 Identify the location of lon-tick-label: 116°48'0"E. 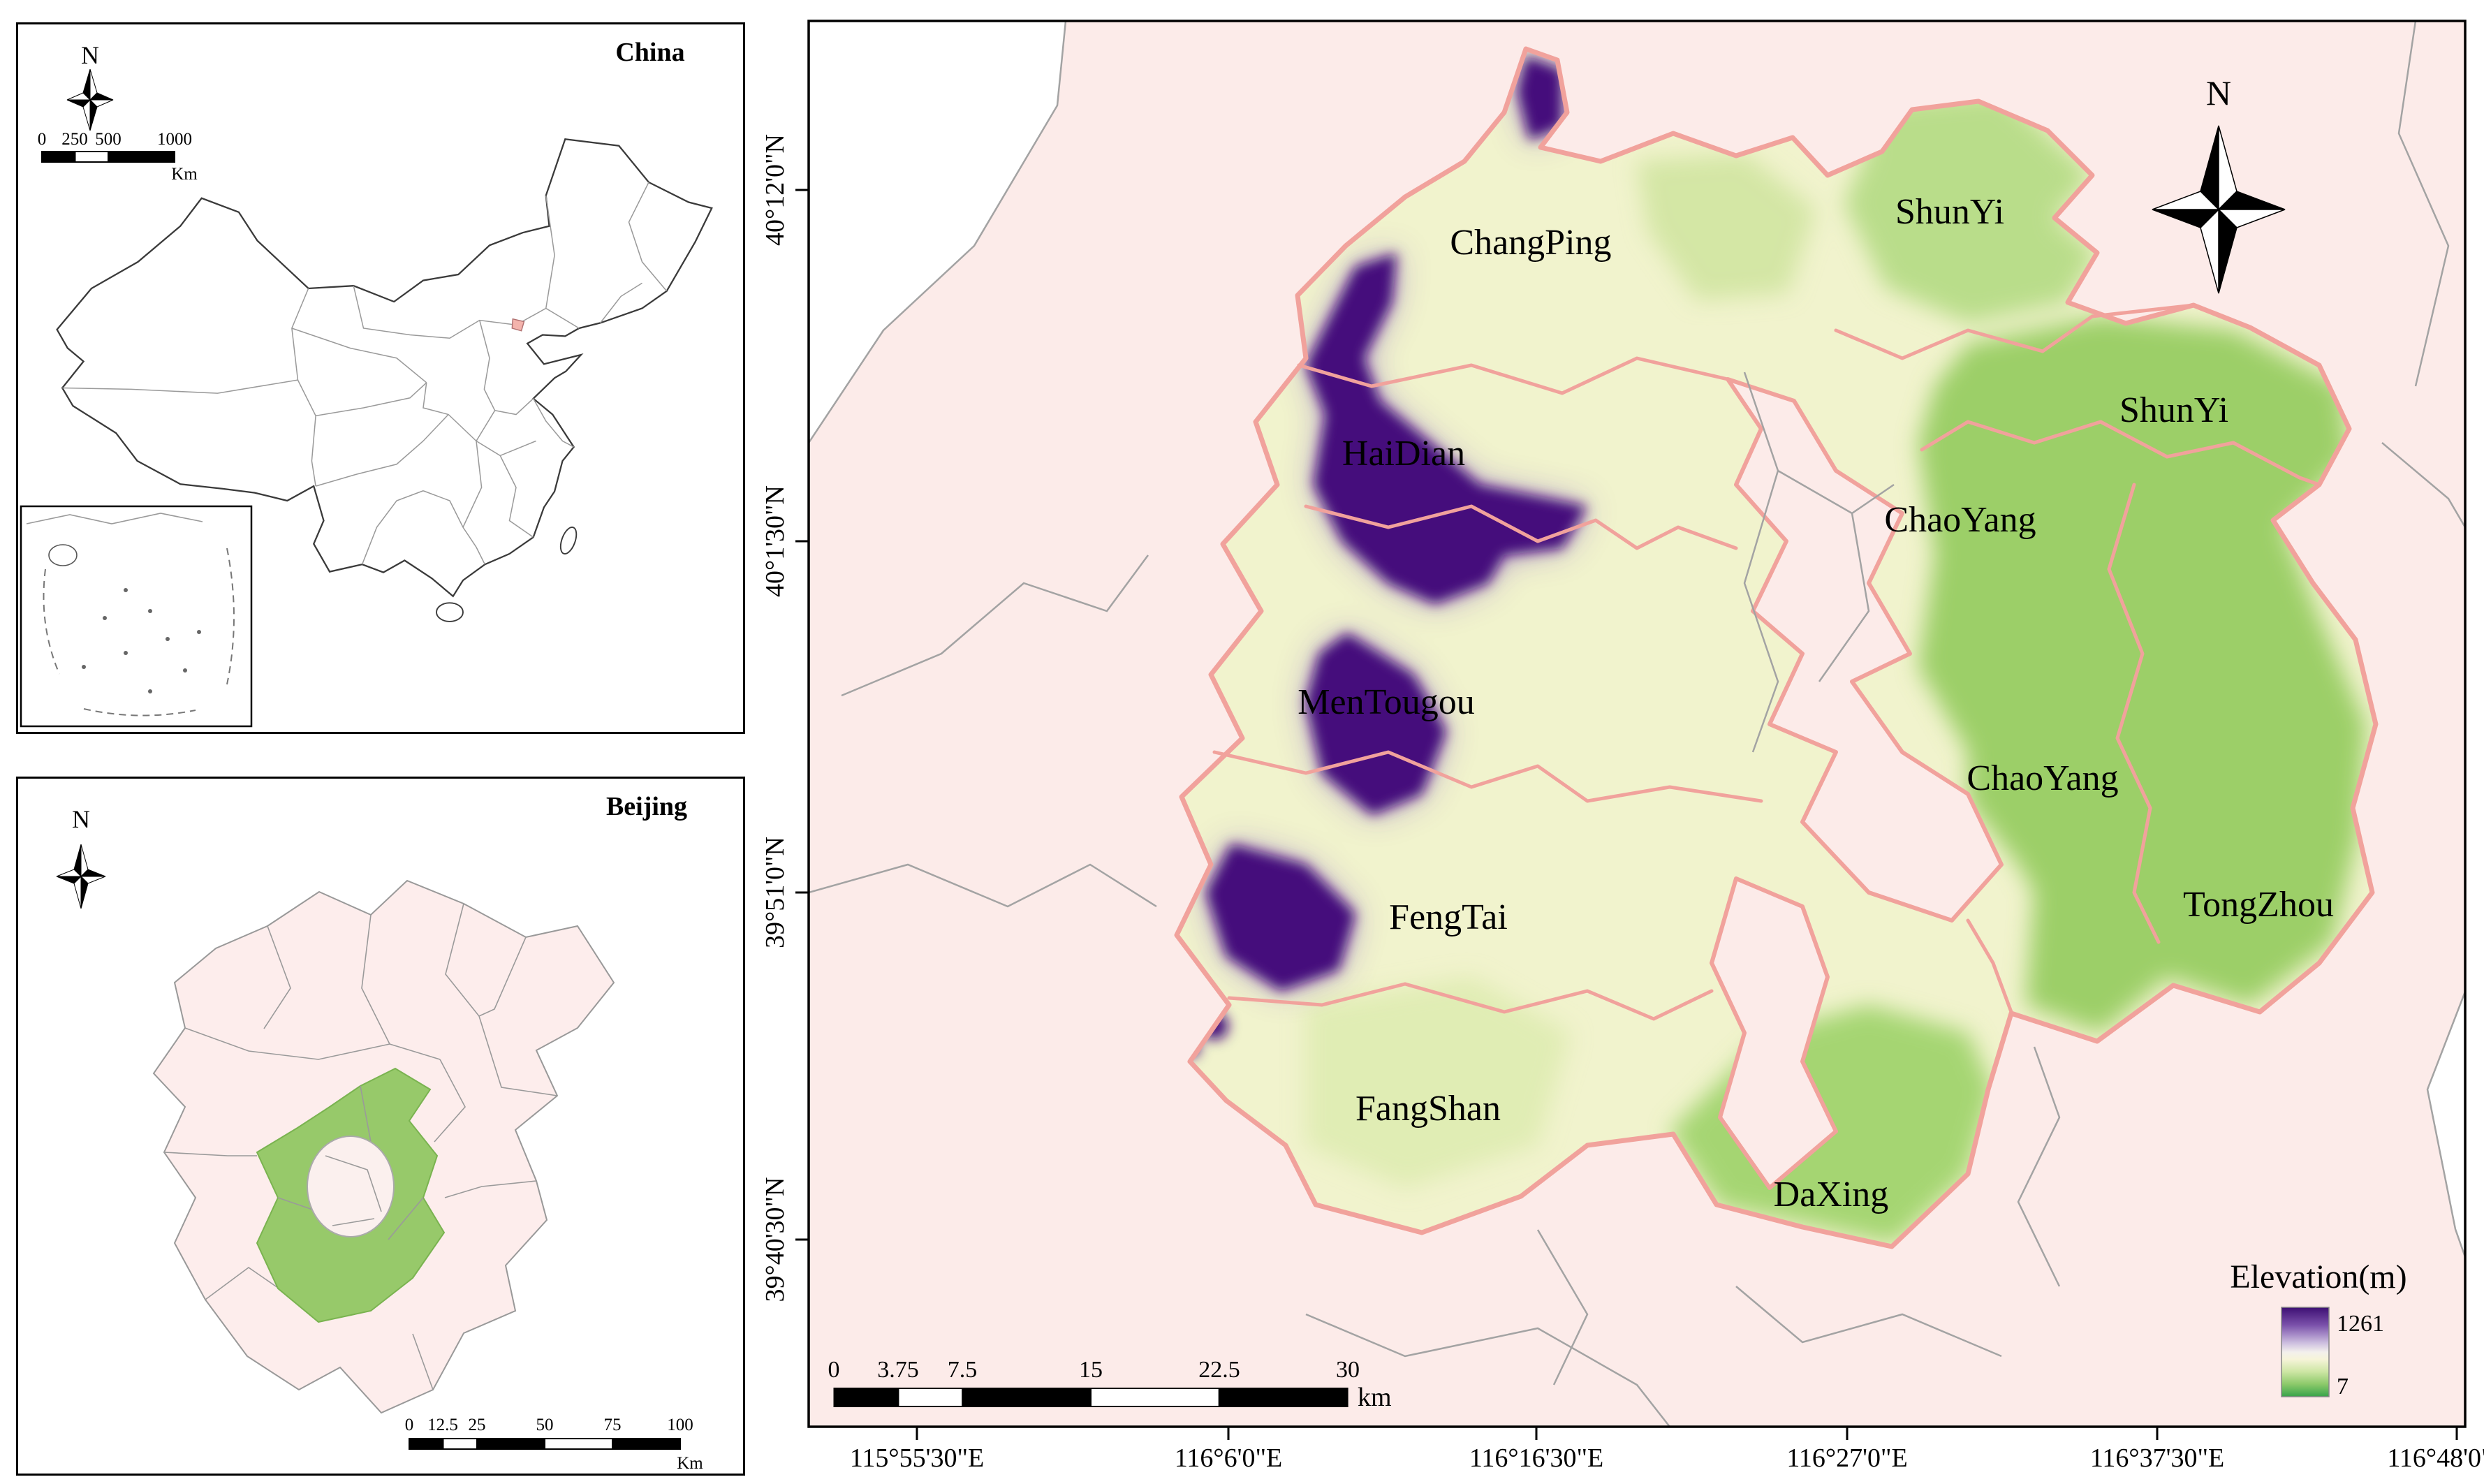
(2435, 1458).